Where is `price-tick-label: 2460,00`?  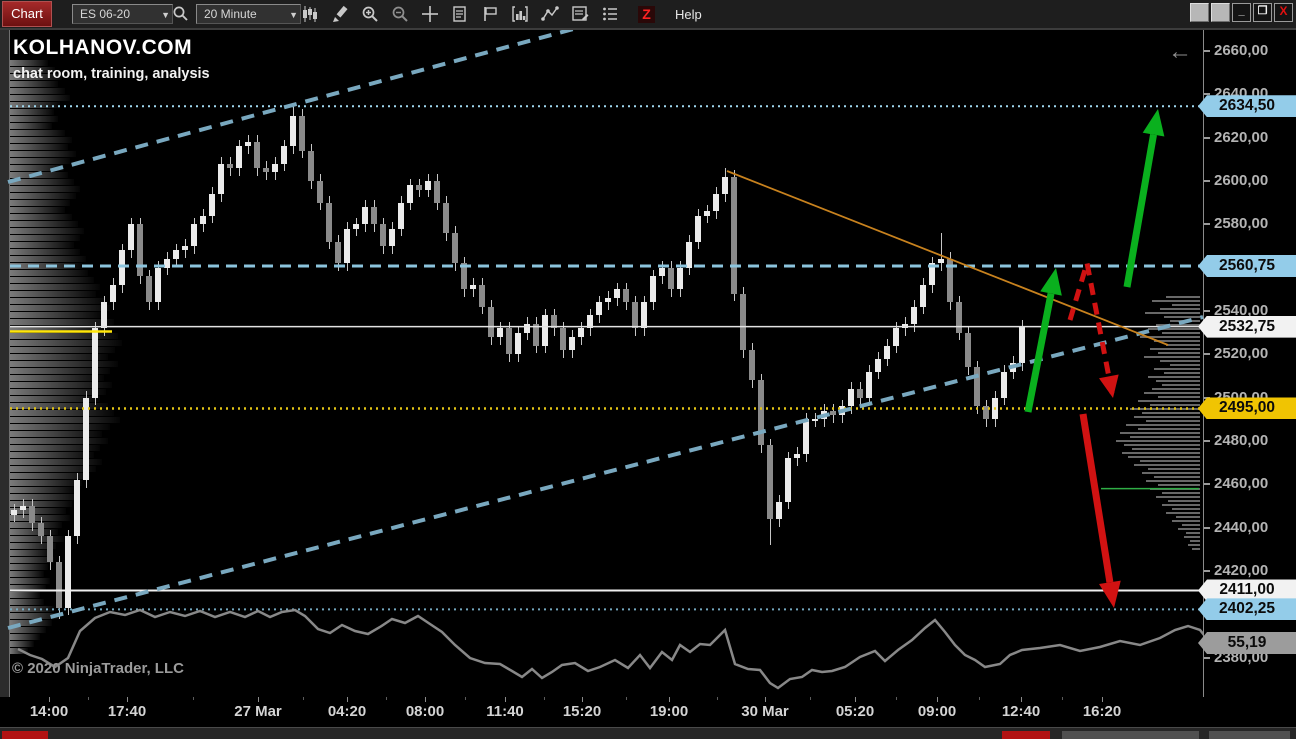 price-tick-label: 2460,00 is located at coordinates (1241, 484).